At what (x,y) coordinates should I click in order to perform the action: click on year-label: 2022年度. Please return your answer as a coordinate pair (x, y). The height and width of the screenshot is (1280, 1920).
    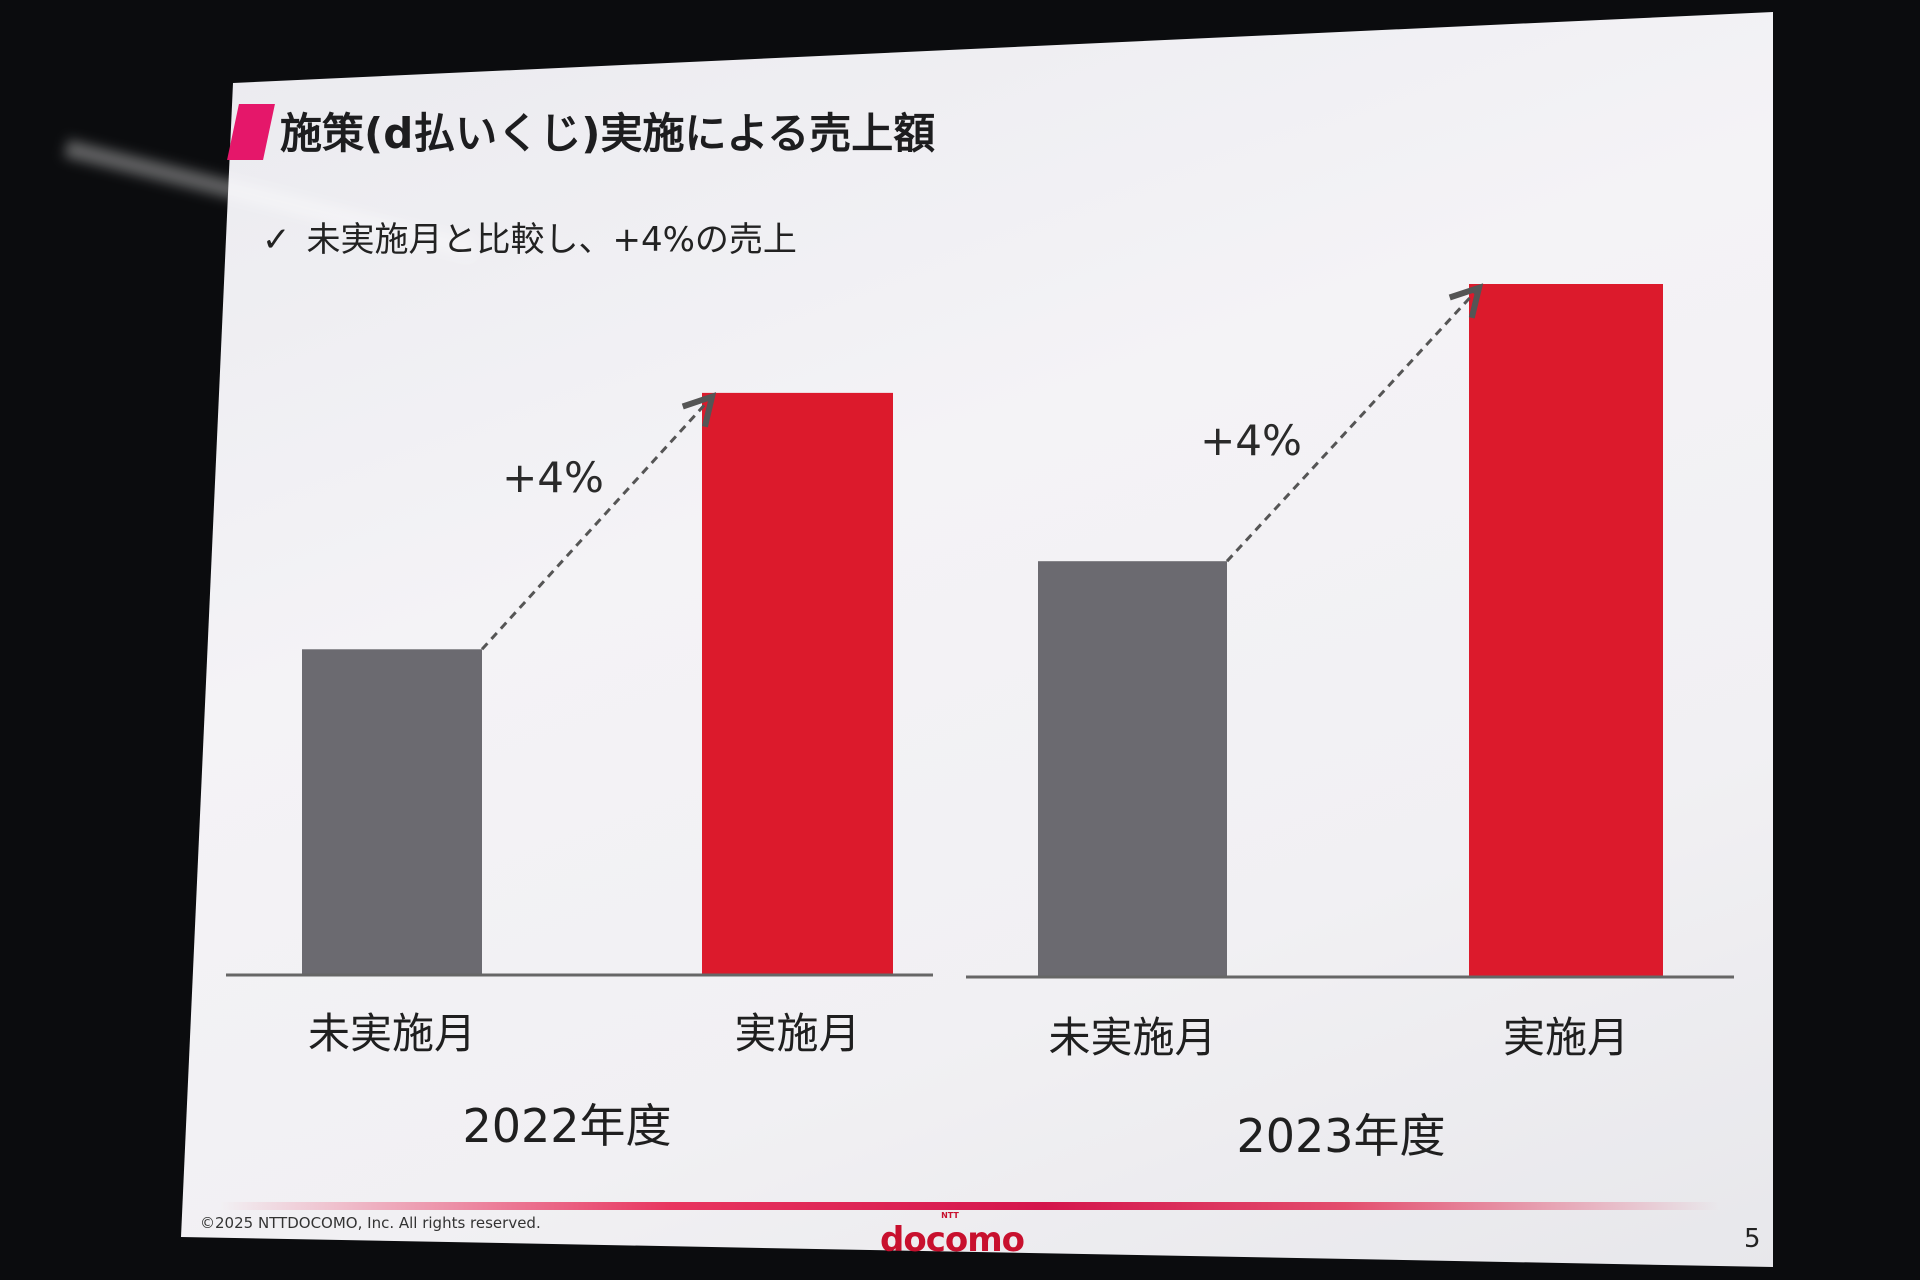
    Looking at the image, I should click on (566, 1126).